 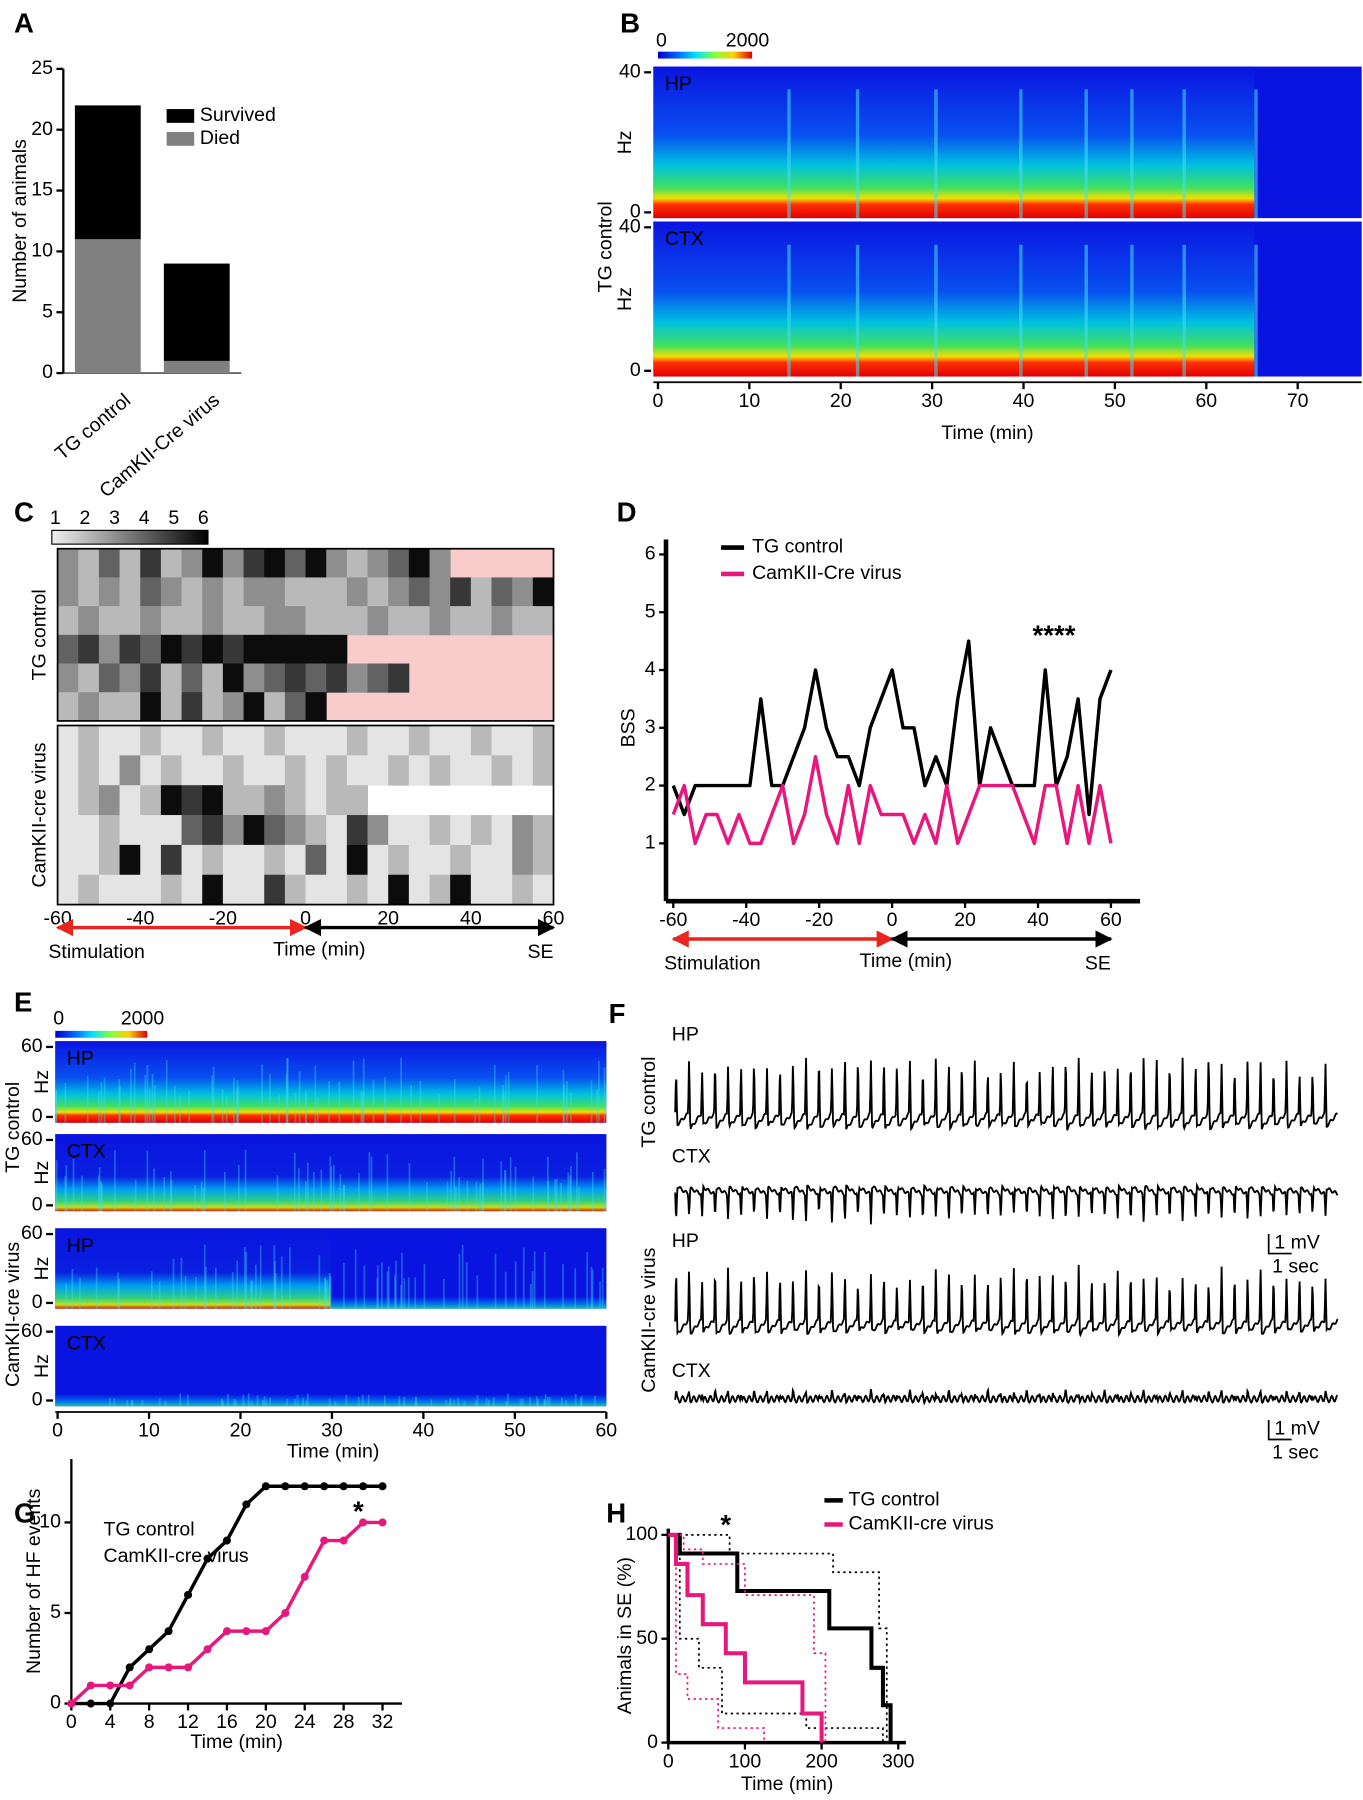 I want to click on colorbar-tick-label: 5, so click(x=173, y=518).